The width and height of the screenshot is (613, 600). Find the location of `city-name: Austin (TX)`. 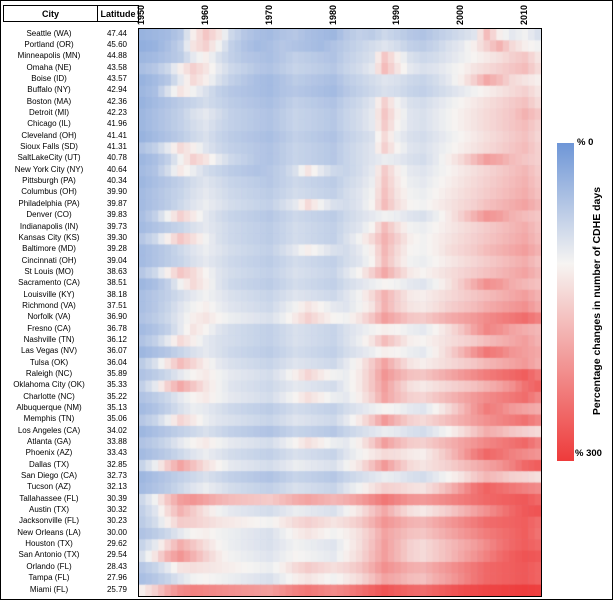

city-name: Austin (TX) is located at coordinates (48, 510).